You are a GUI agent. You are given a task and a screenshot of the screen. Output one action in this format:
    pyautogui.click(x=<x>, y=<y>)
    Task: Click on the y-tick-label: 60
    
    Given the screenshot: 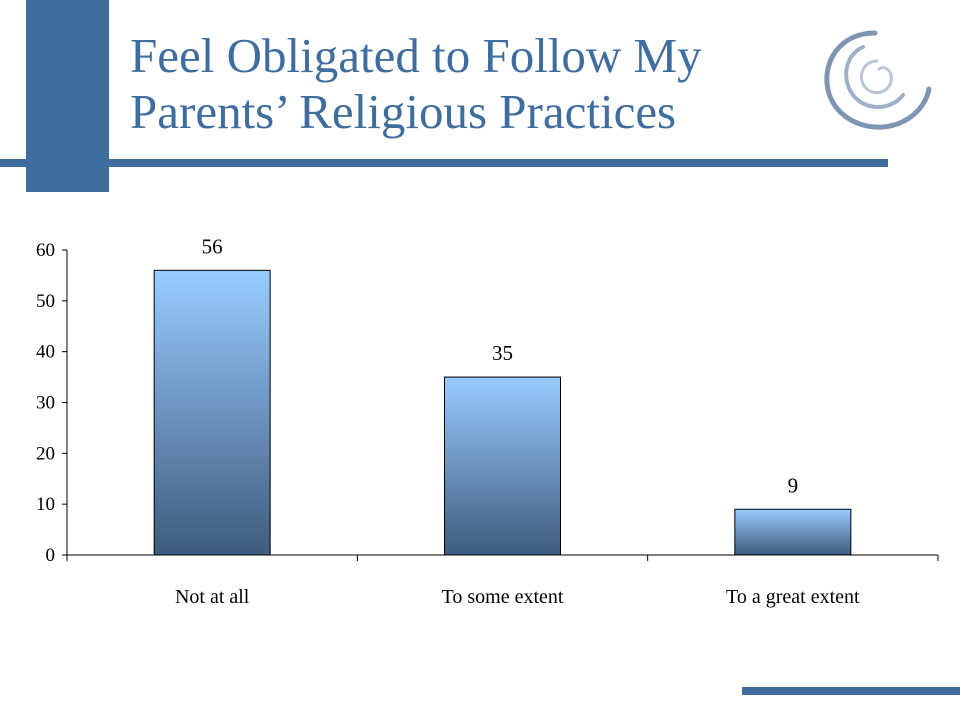 What is the action you would take?
    pyautogui.click(x=45, y=250)
    